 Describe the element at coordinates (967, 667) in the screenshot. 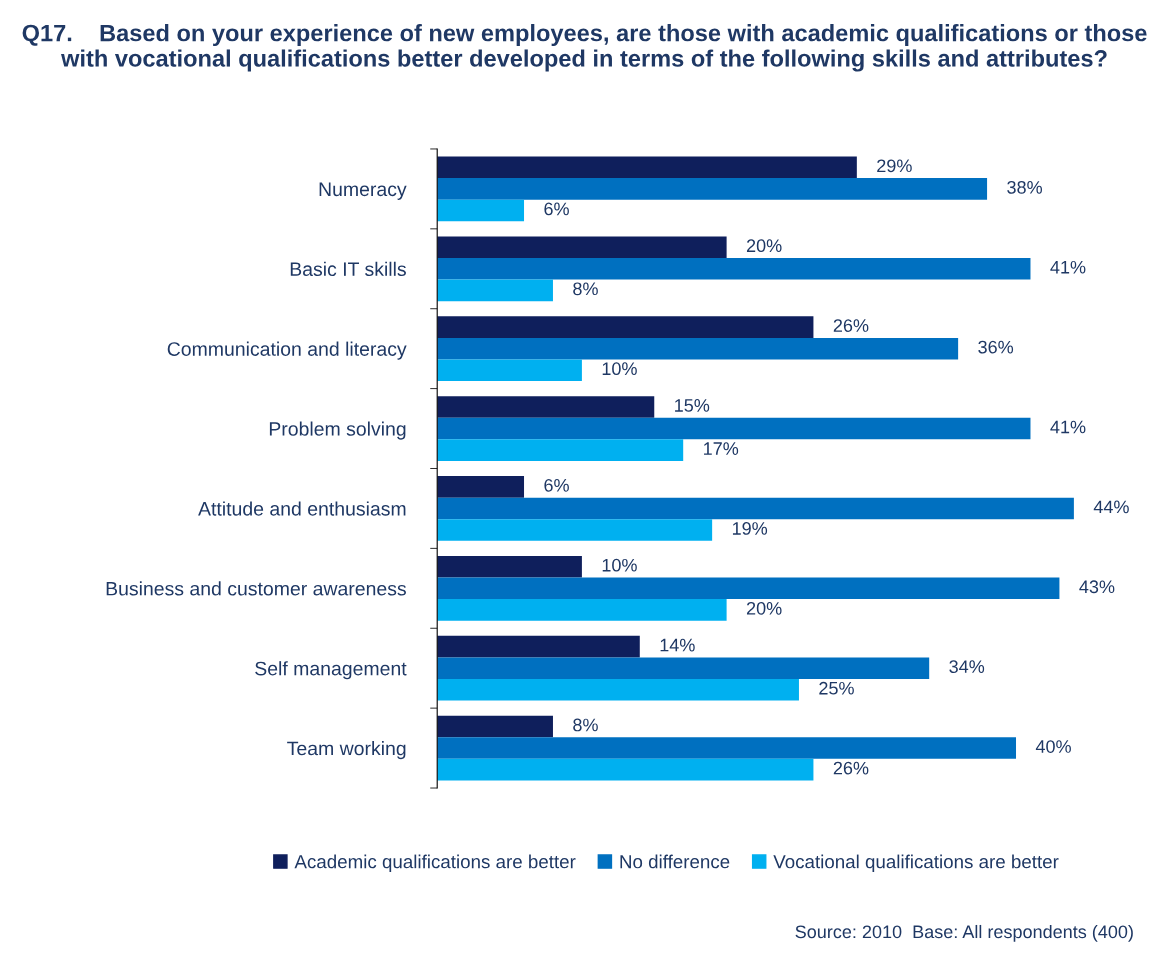

I see `data-label: 34%` at that location.